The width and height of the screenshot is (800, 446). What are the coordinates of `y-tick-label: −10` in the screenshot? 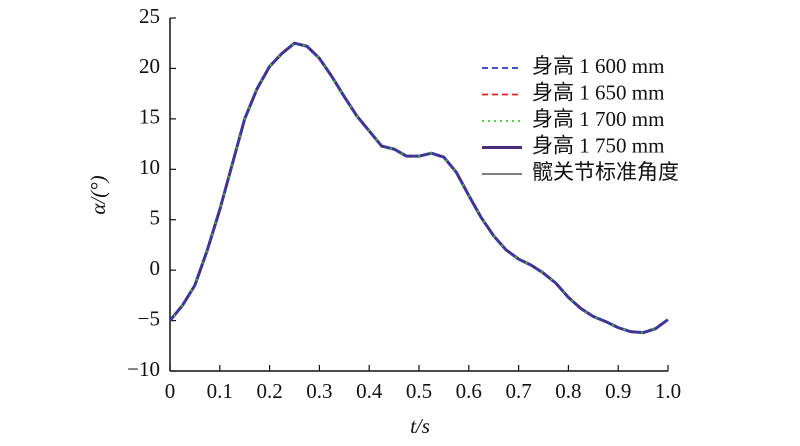 It's located at (143, 369).